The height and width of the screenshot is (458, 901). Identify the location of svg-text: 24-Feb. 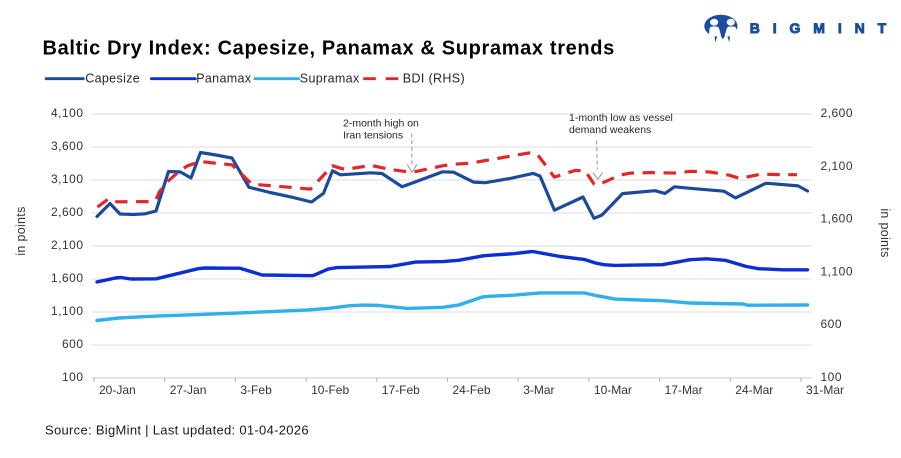
(472, 390).